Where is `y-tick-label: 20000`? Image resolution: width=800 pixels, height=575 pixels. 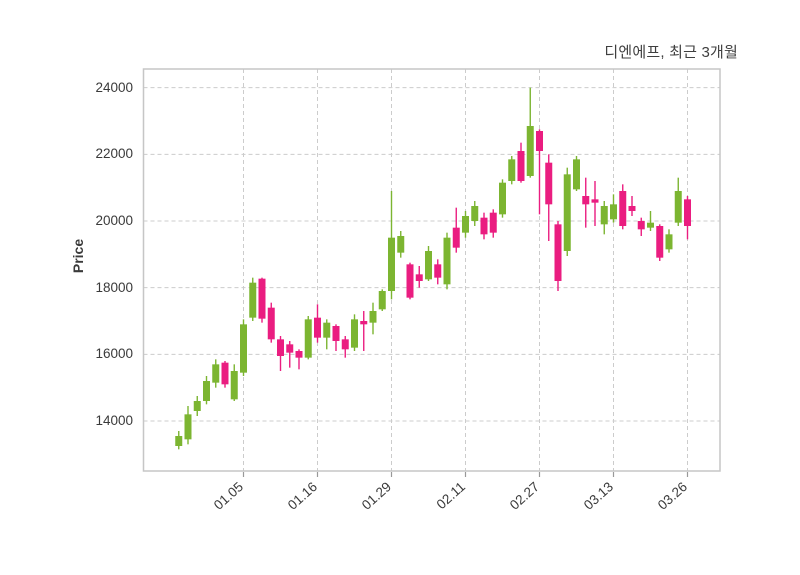 y-tick-label: 20000 is located at coordinates (114, 220).